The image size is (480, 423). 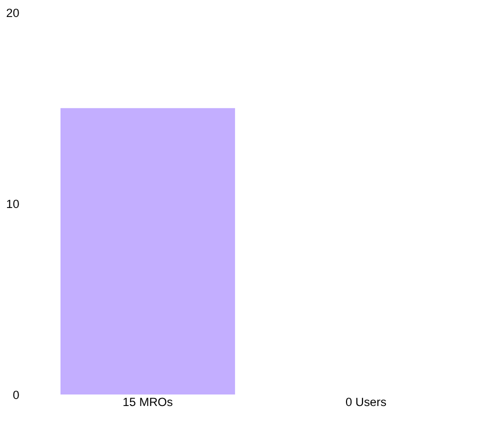 I want to click on y-tick-label: 20, so click(x=13, y=13).